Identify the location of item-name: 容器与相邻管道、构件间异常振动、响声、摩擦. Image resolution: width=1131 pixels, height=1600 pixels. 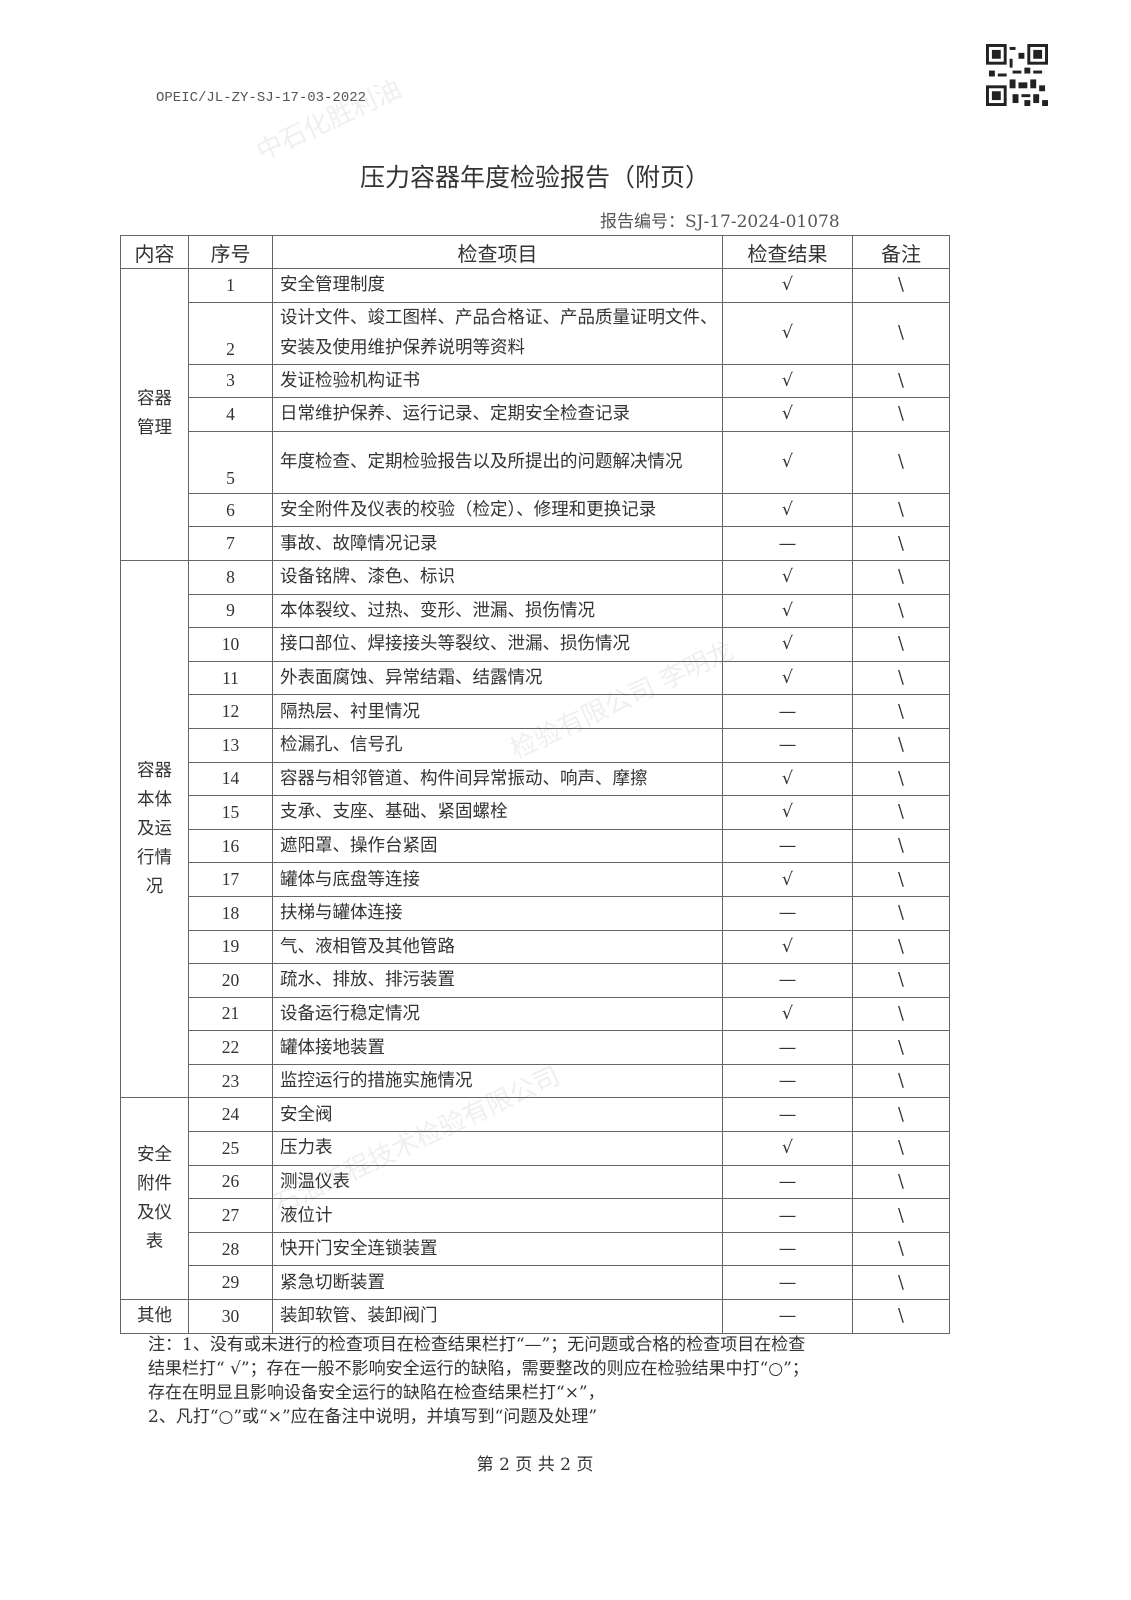
(497, 779).